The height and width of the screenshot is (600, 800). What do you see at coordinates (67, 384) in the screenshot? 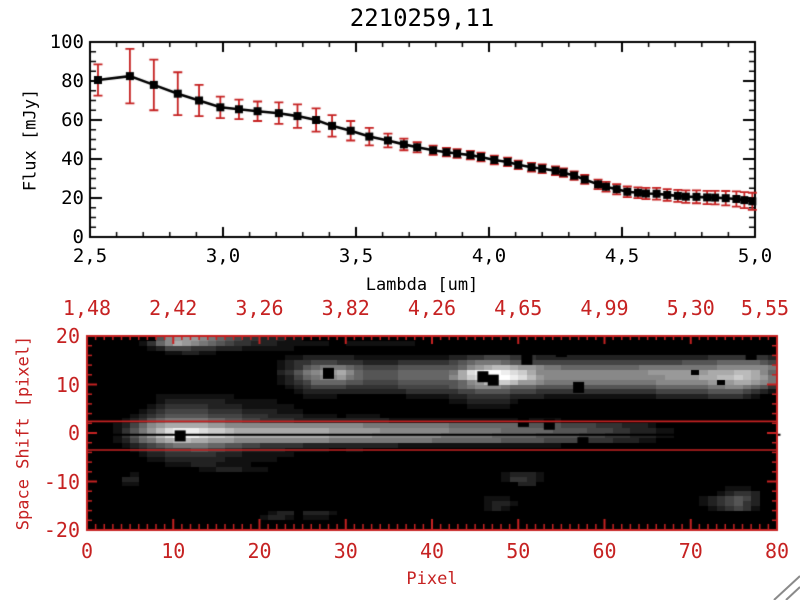
I see `bottom-y-tick-label: 10` at bounding box center [67, 384].